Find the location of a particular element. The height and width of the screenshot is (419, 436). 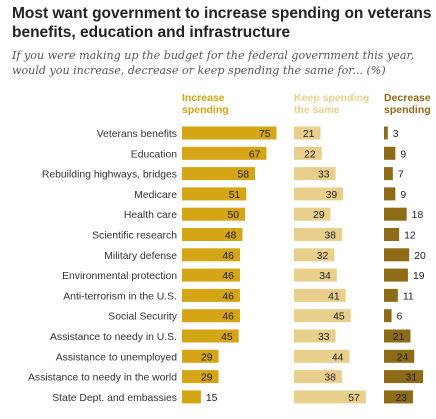

value-label-decrease-military-defense: 20 is located at coordinates (420, 256).